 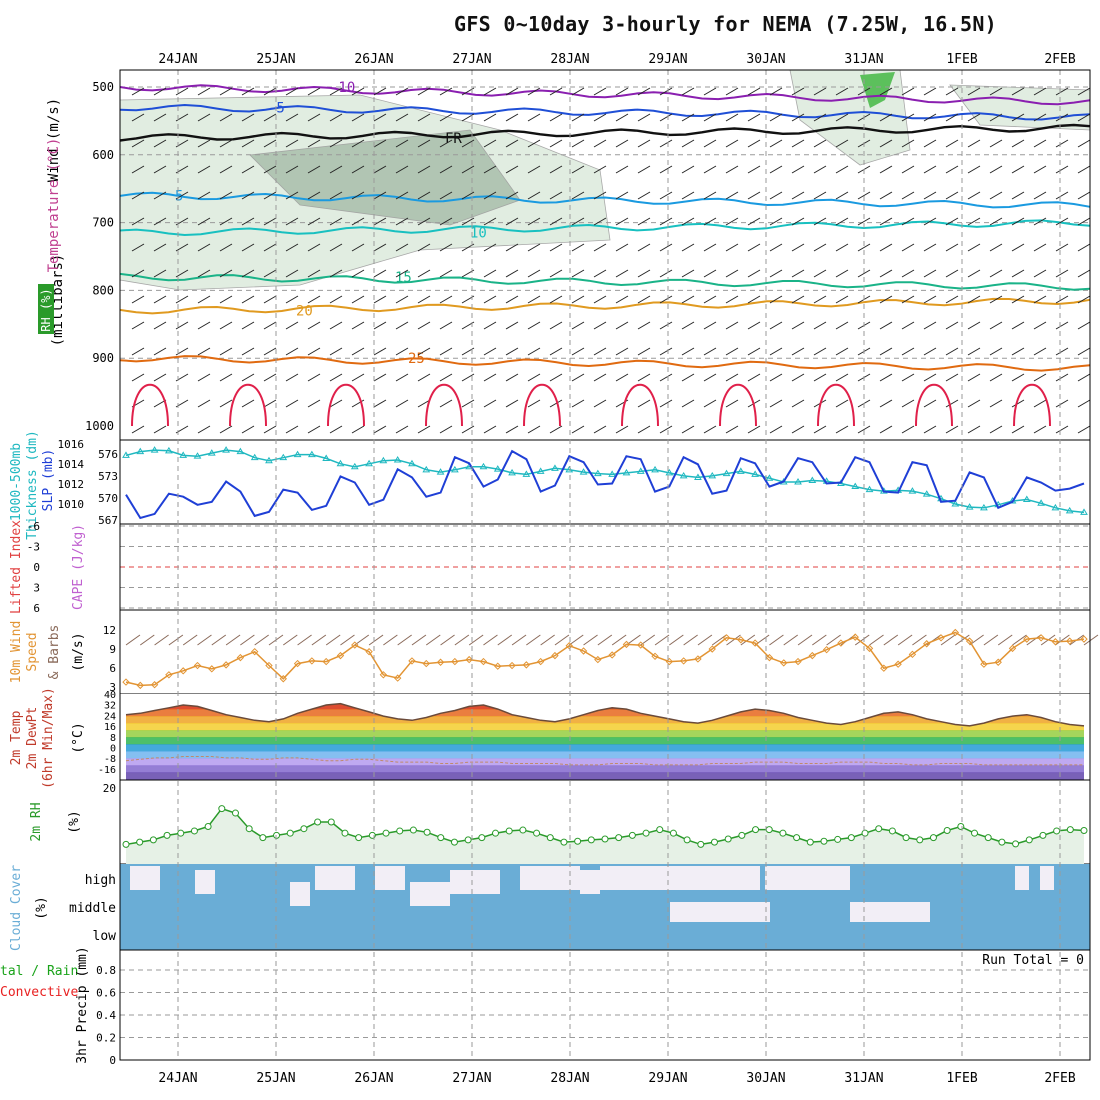 I want to click on precip-run-total: Run Total = 0, so click(x=1033, y=960).